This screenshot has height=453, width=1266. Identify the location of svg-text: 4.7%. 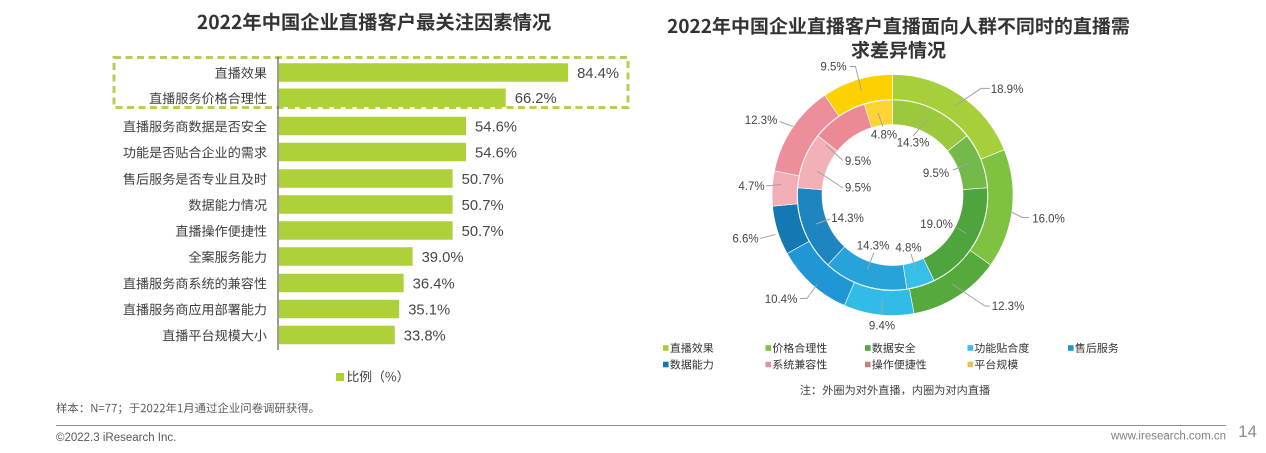
(751, 187).